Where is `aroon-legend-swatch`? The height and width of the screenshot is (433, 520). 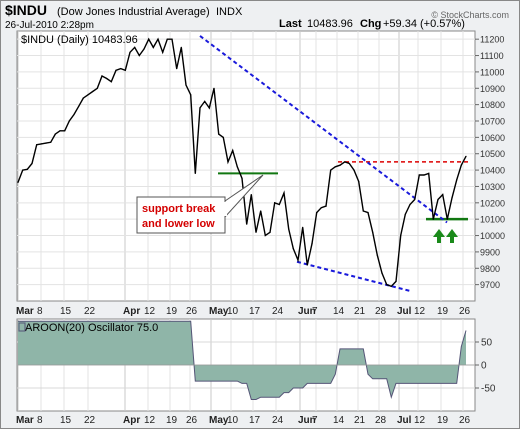
aroon-legend-swatch is located at coordinates (22, 327).